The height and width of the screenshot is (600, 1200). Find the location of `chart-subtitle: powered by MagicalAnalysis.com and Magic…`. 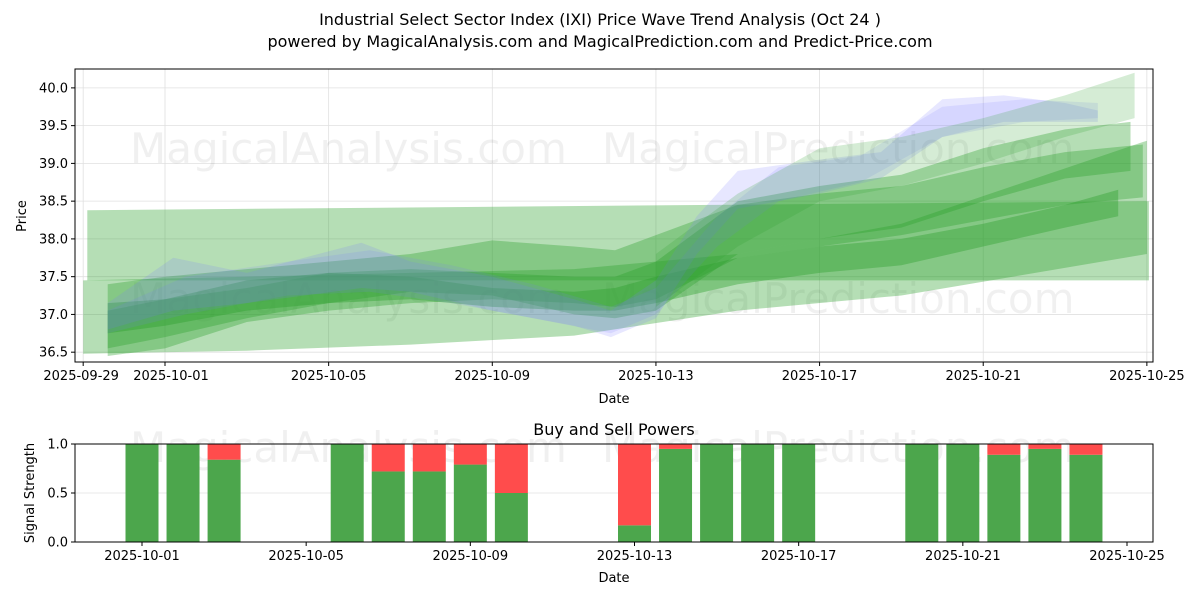

chart-subtitle: powered by MagicalAnalysis.com and Magic… is located at coordinates (600, 41).